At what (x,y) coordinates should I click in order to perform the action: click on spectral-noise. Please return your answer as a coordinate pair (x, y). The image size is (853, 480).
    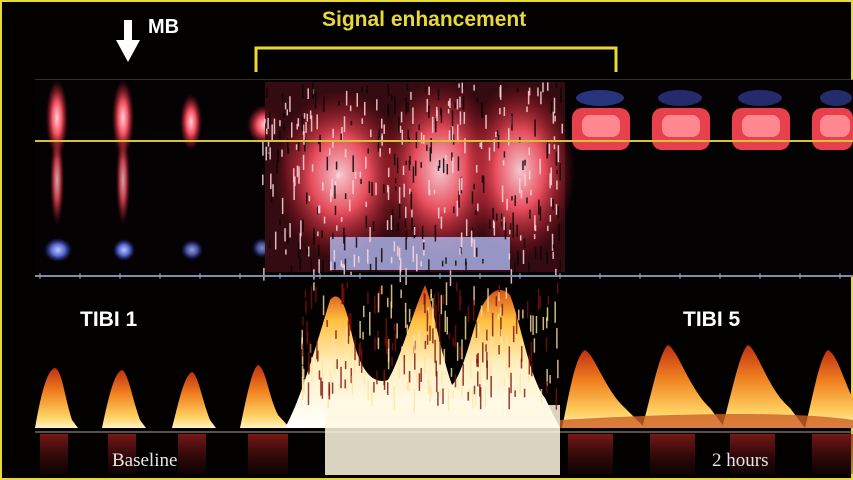
    Looking at the image, I should click on (430, 347).